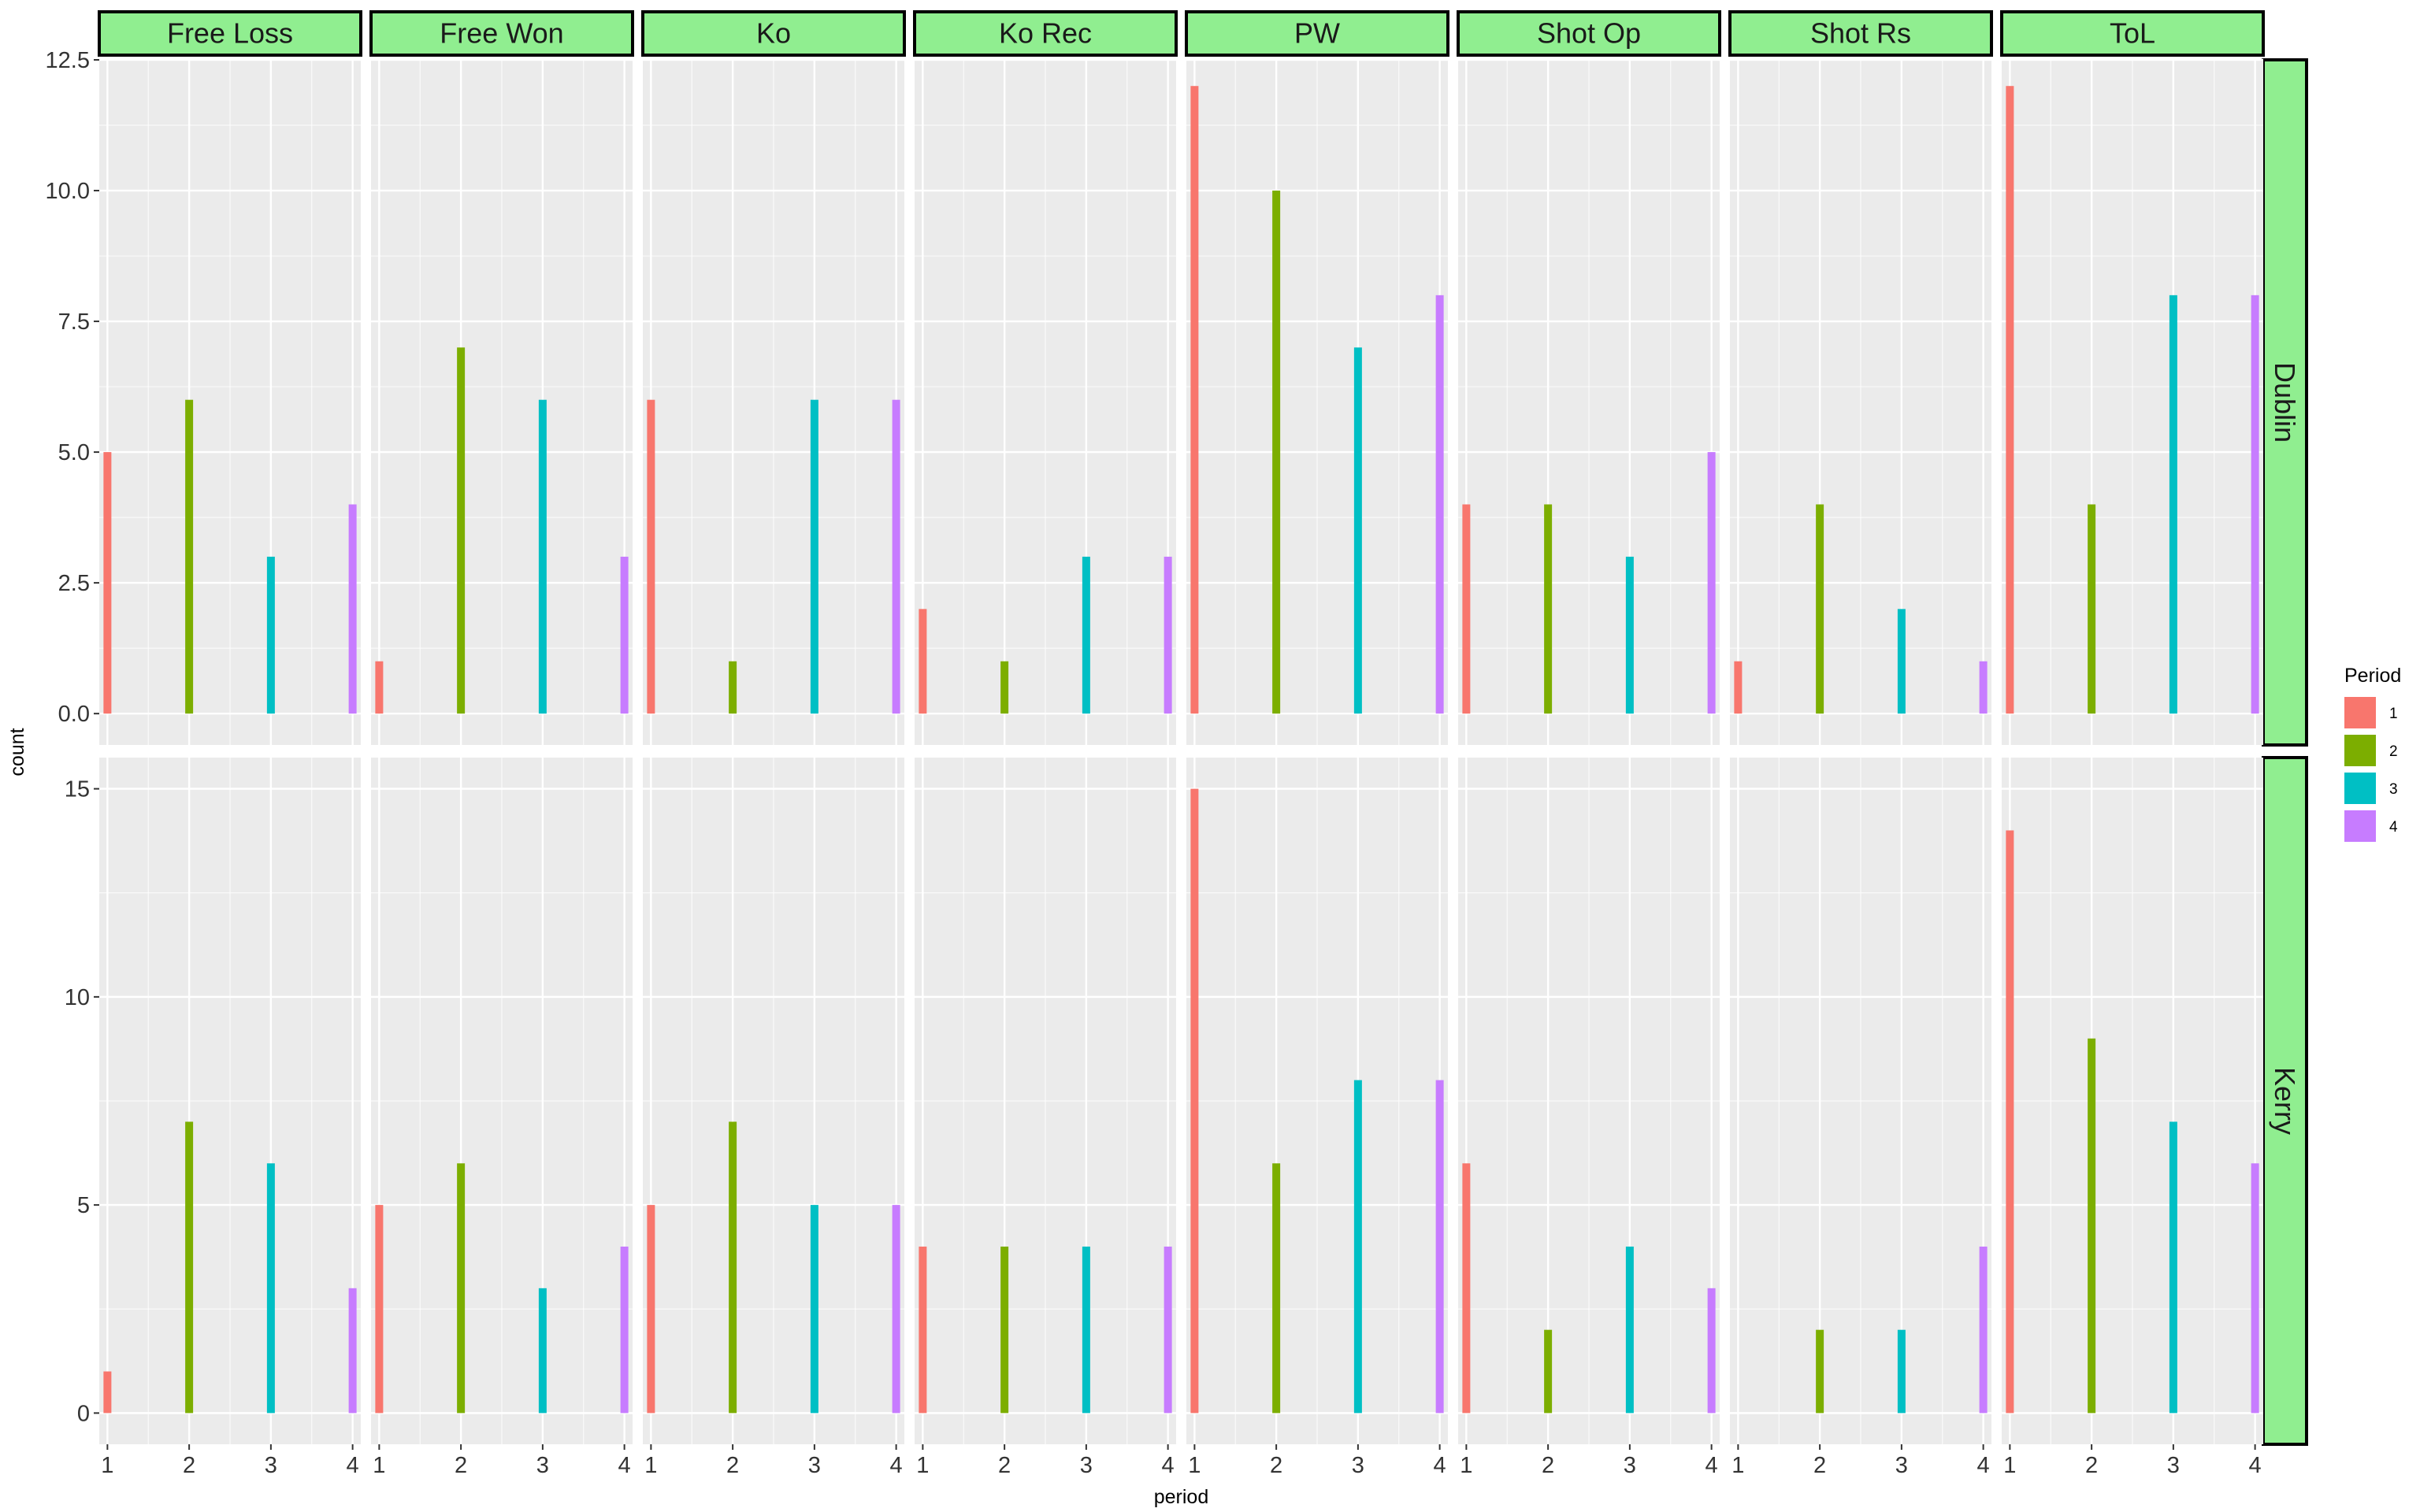 The image size is (2420, 1512). What do you see at coordinates (1181, 1497) in the screenshot?
I see `x-axis-title: period` at bounding box center [1181, 1497].